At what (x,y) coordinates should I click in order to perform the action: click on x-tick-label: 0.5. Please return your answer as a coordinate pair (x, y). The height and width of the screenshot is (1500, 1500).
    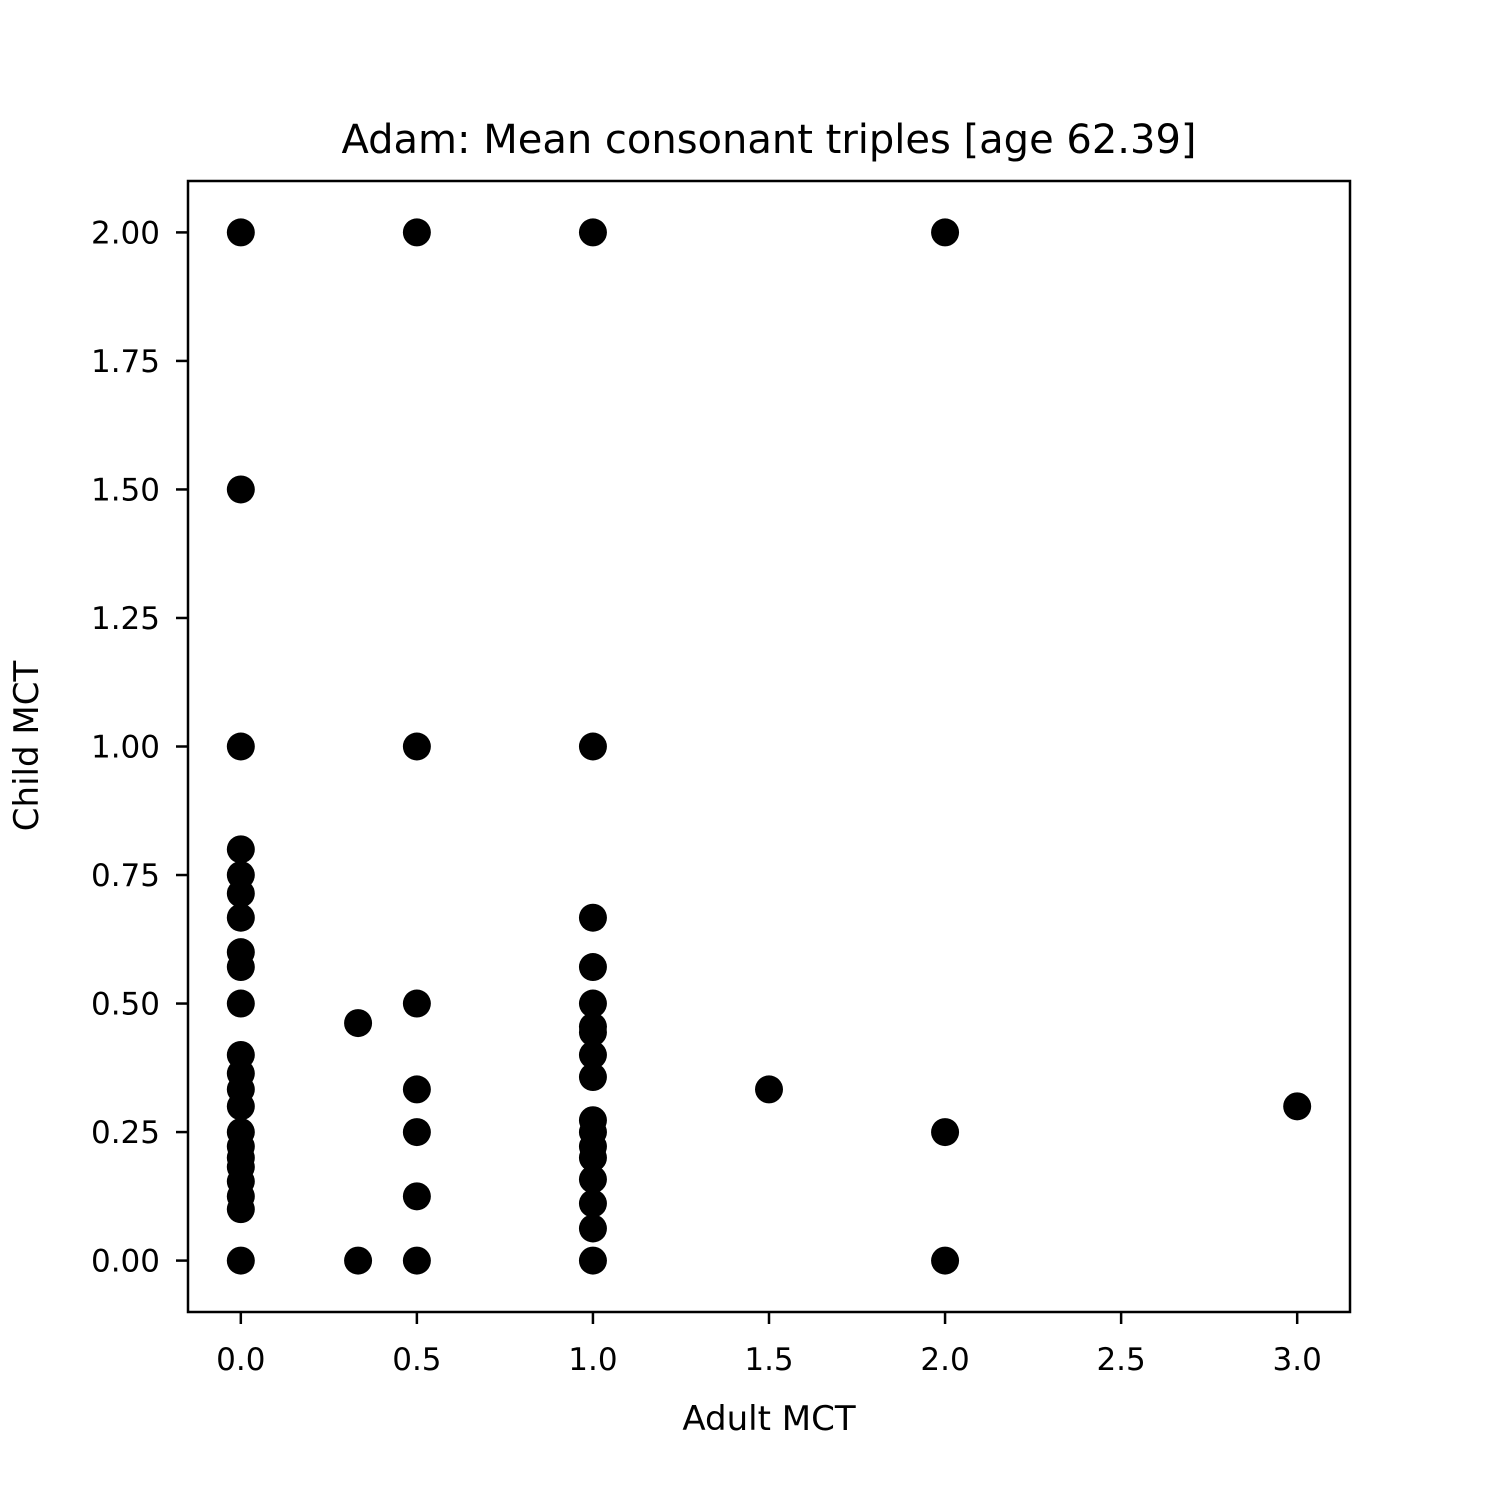
    Looking at the image, I should click on (416, 1360).